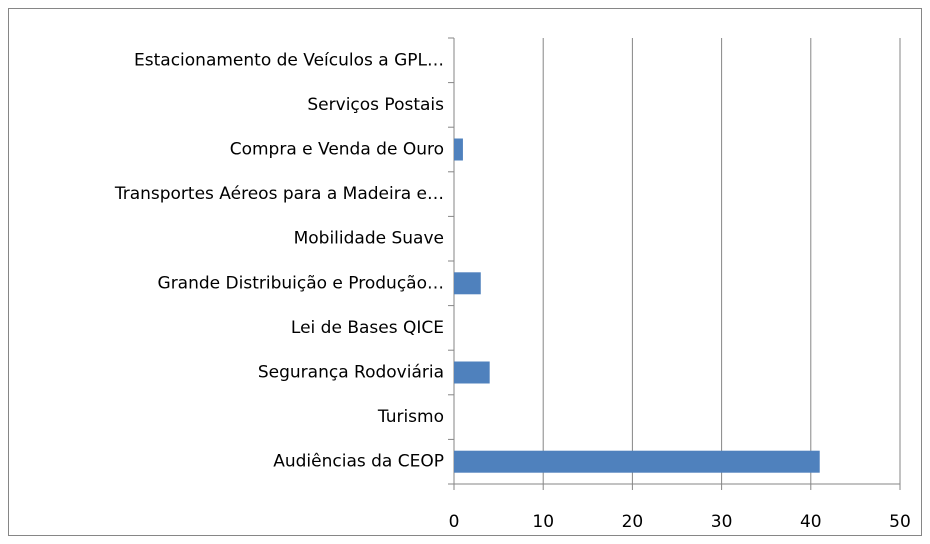 The width and height of the screenshot is (930, 544). I want to click on x-tick-label: 20, so click(633, 522).